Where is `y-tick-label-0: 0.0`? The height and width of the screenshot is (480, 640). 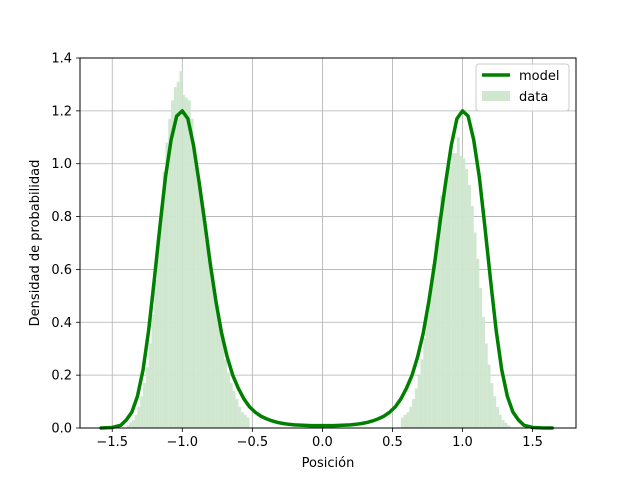
y-tick-label-0: 0.0 is located at coordinates (61, 429).